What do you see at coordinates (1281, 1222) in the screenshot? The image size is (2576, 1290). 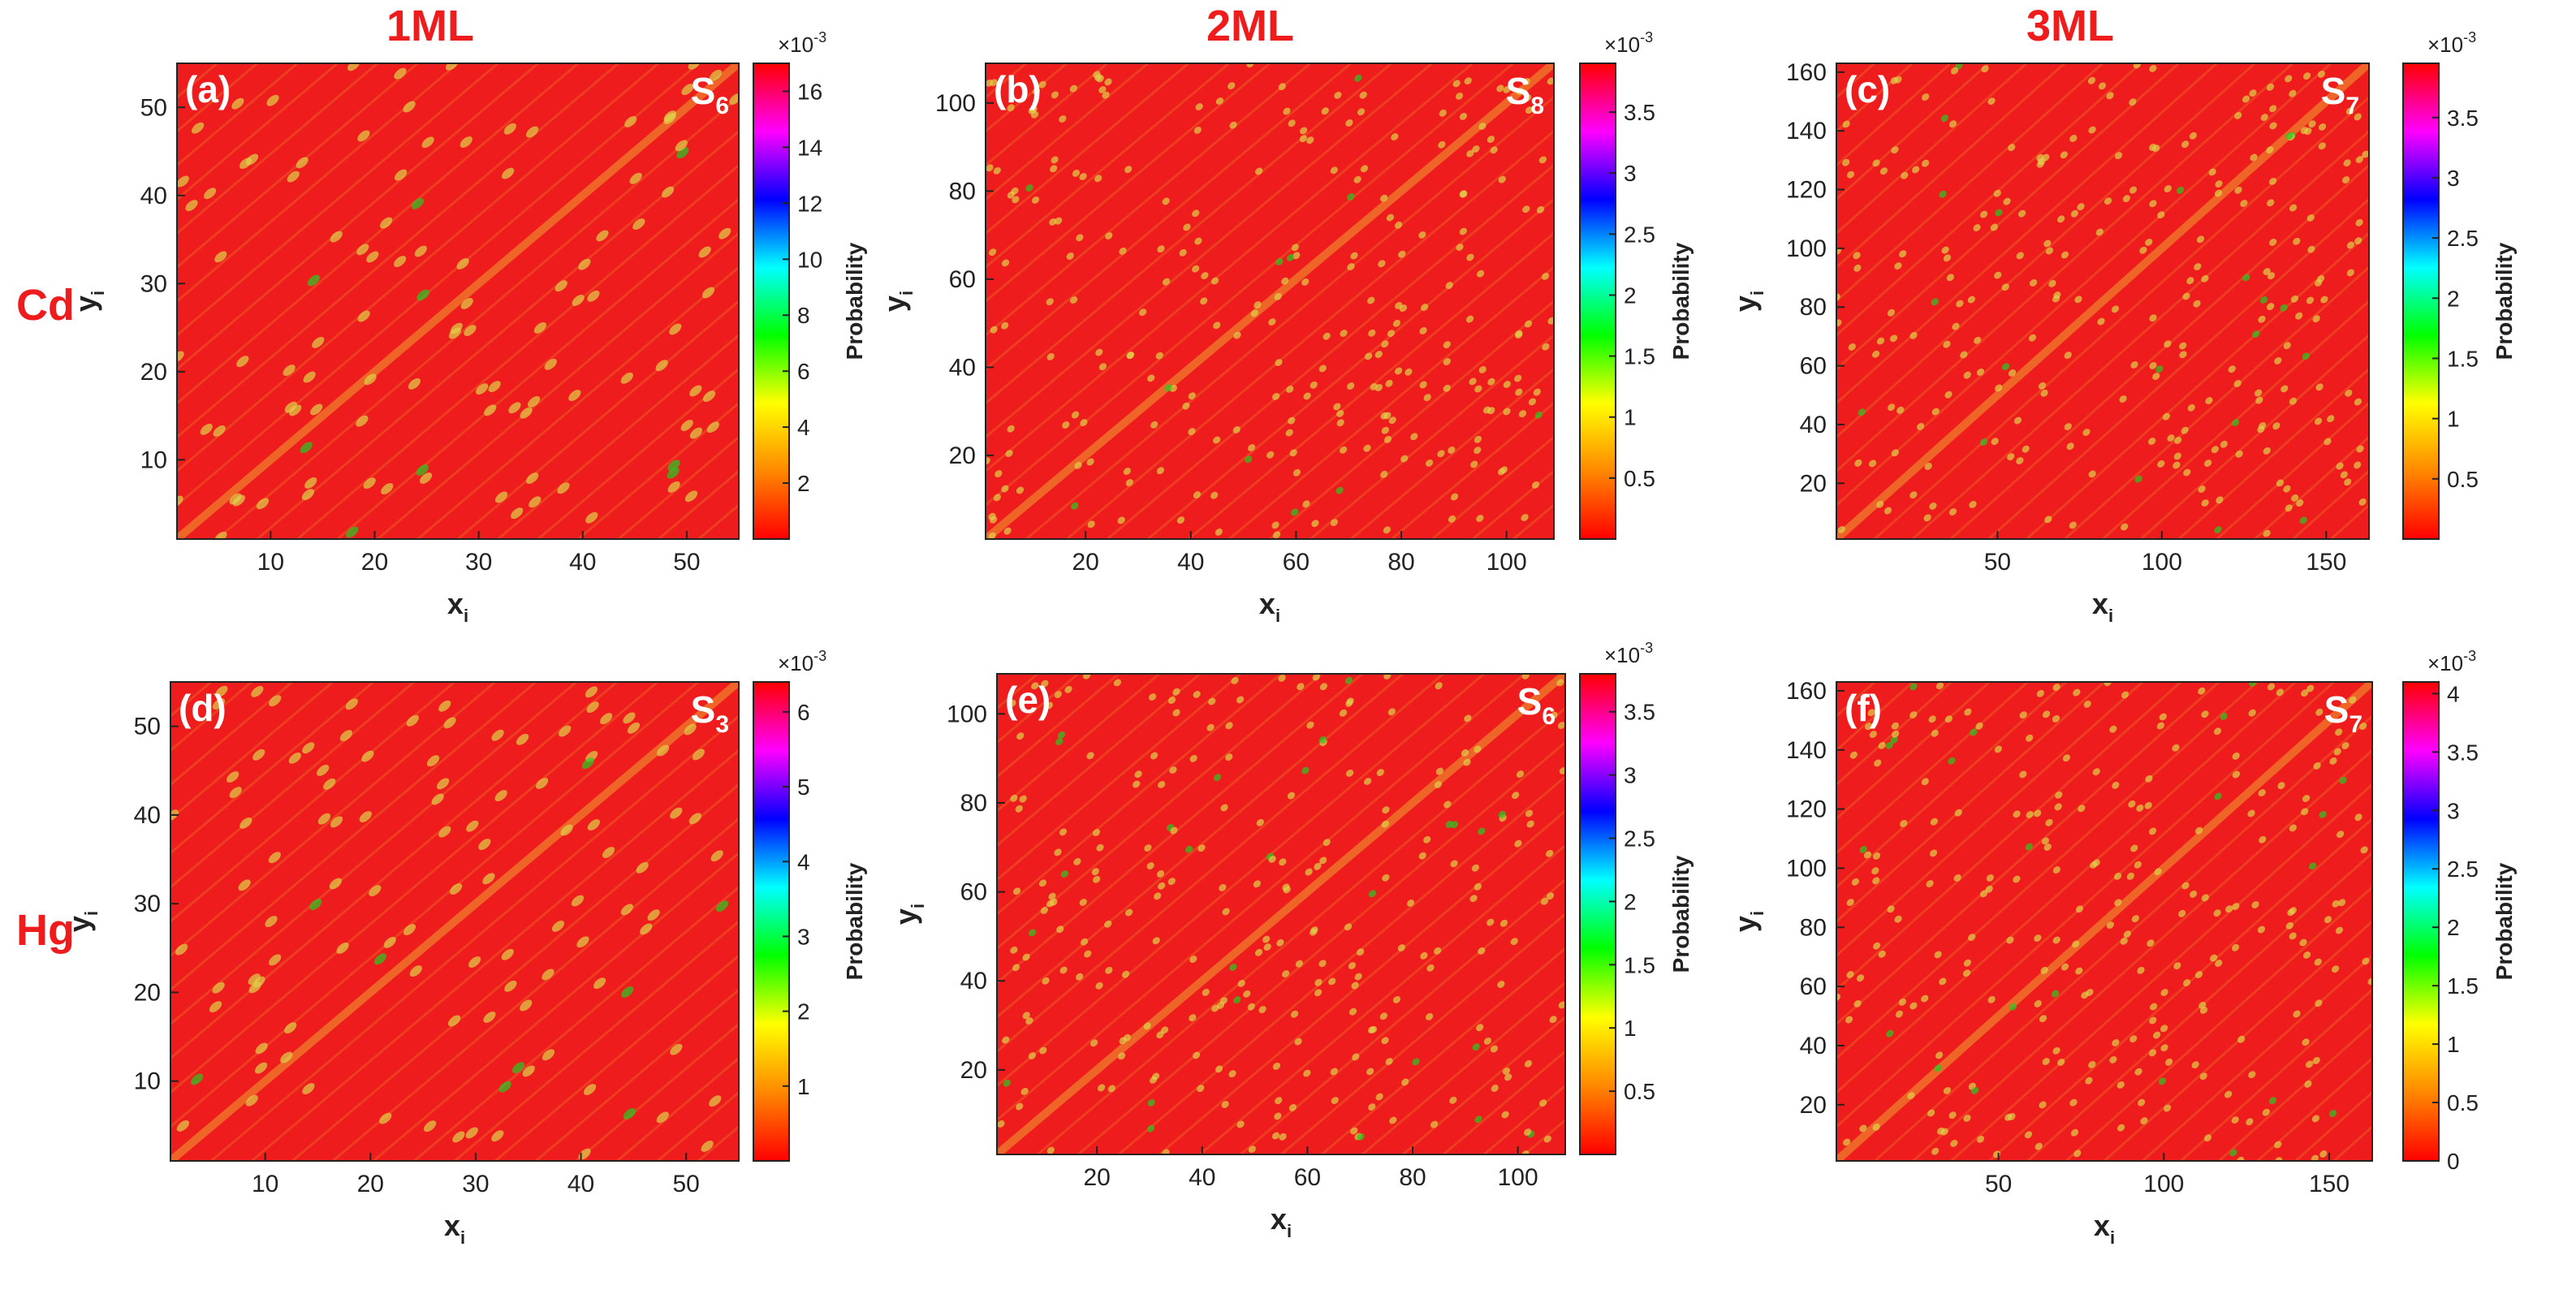 I see `x-axis-label: xi` at bounding box center [1281, 1222].